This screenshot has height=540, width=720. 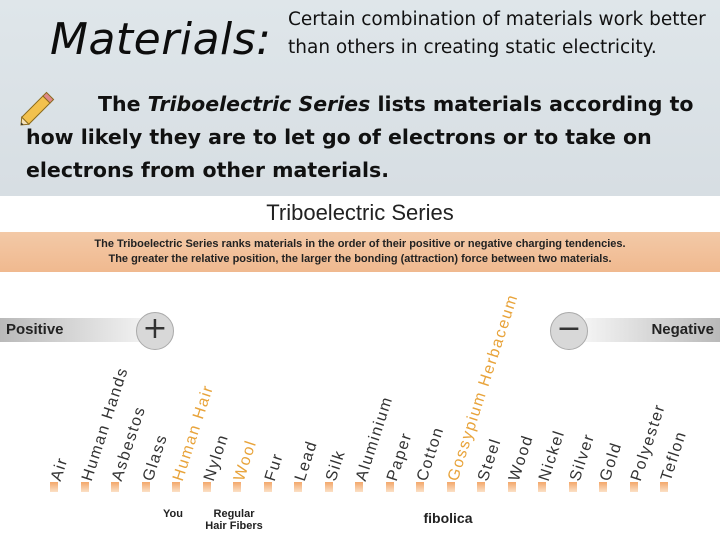 I want to click on material-label: Wood, so click(x=521, y=458).